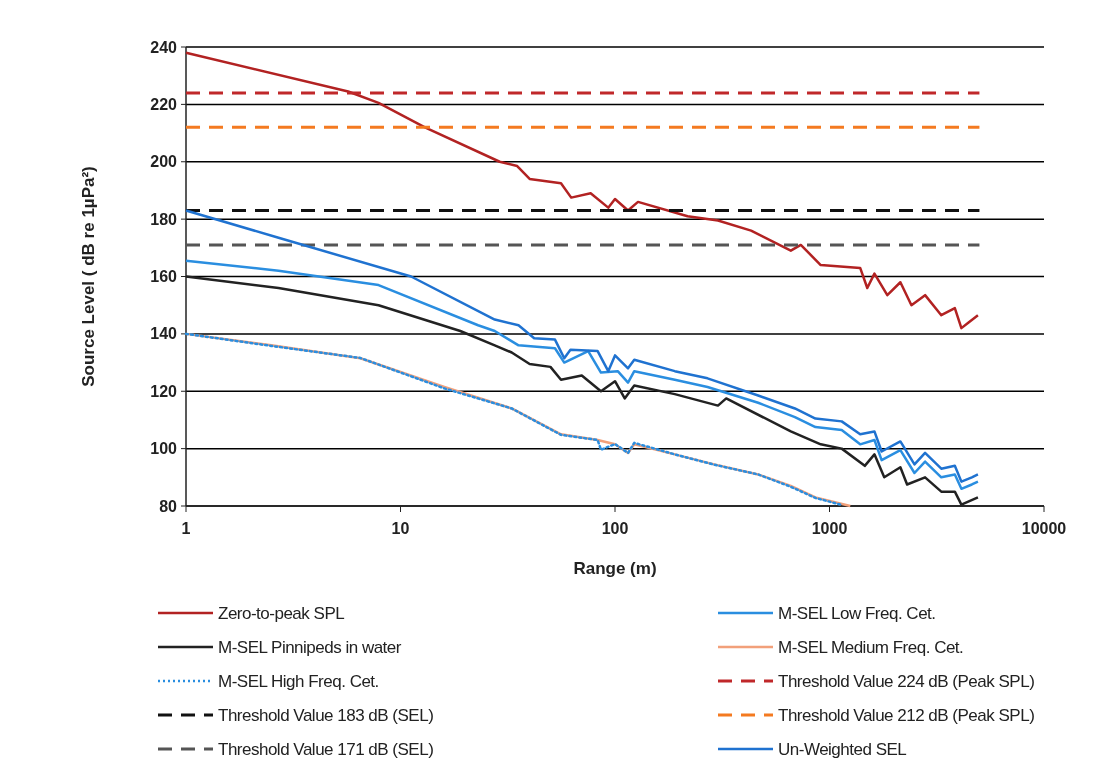  What do you see at coordinates (871, 647) in the screenshot?
I see `legend-label: M-SEL Medium Freq. Cet.` at bounding box center [871, 647].